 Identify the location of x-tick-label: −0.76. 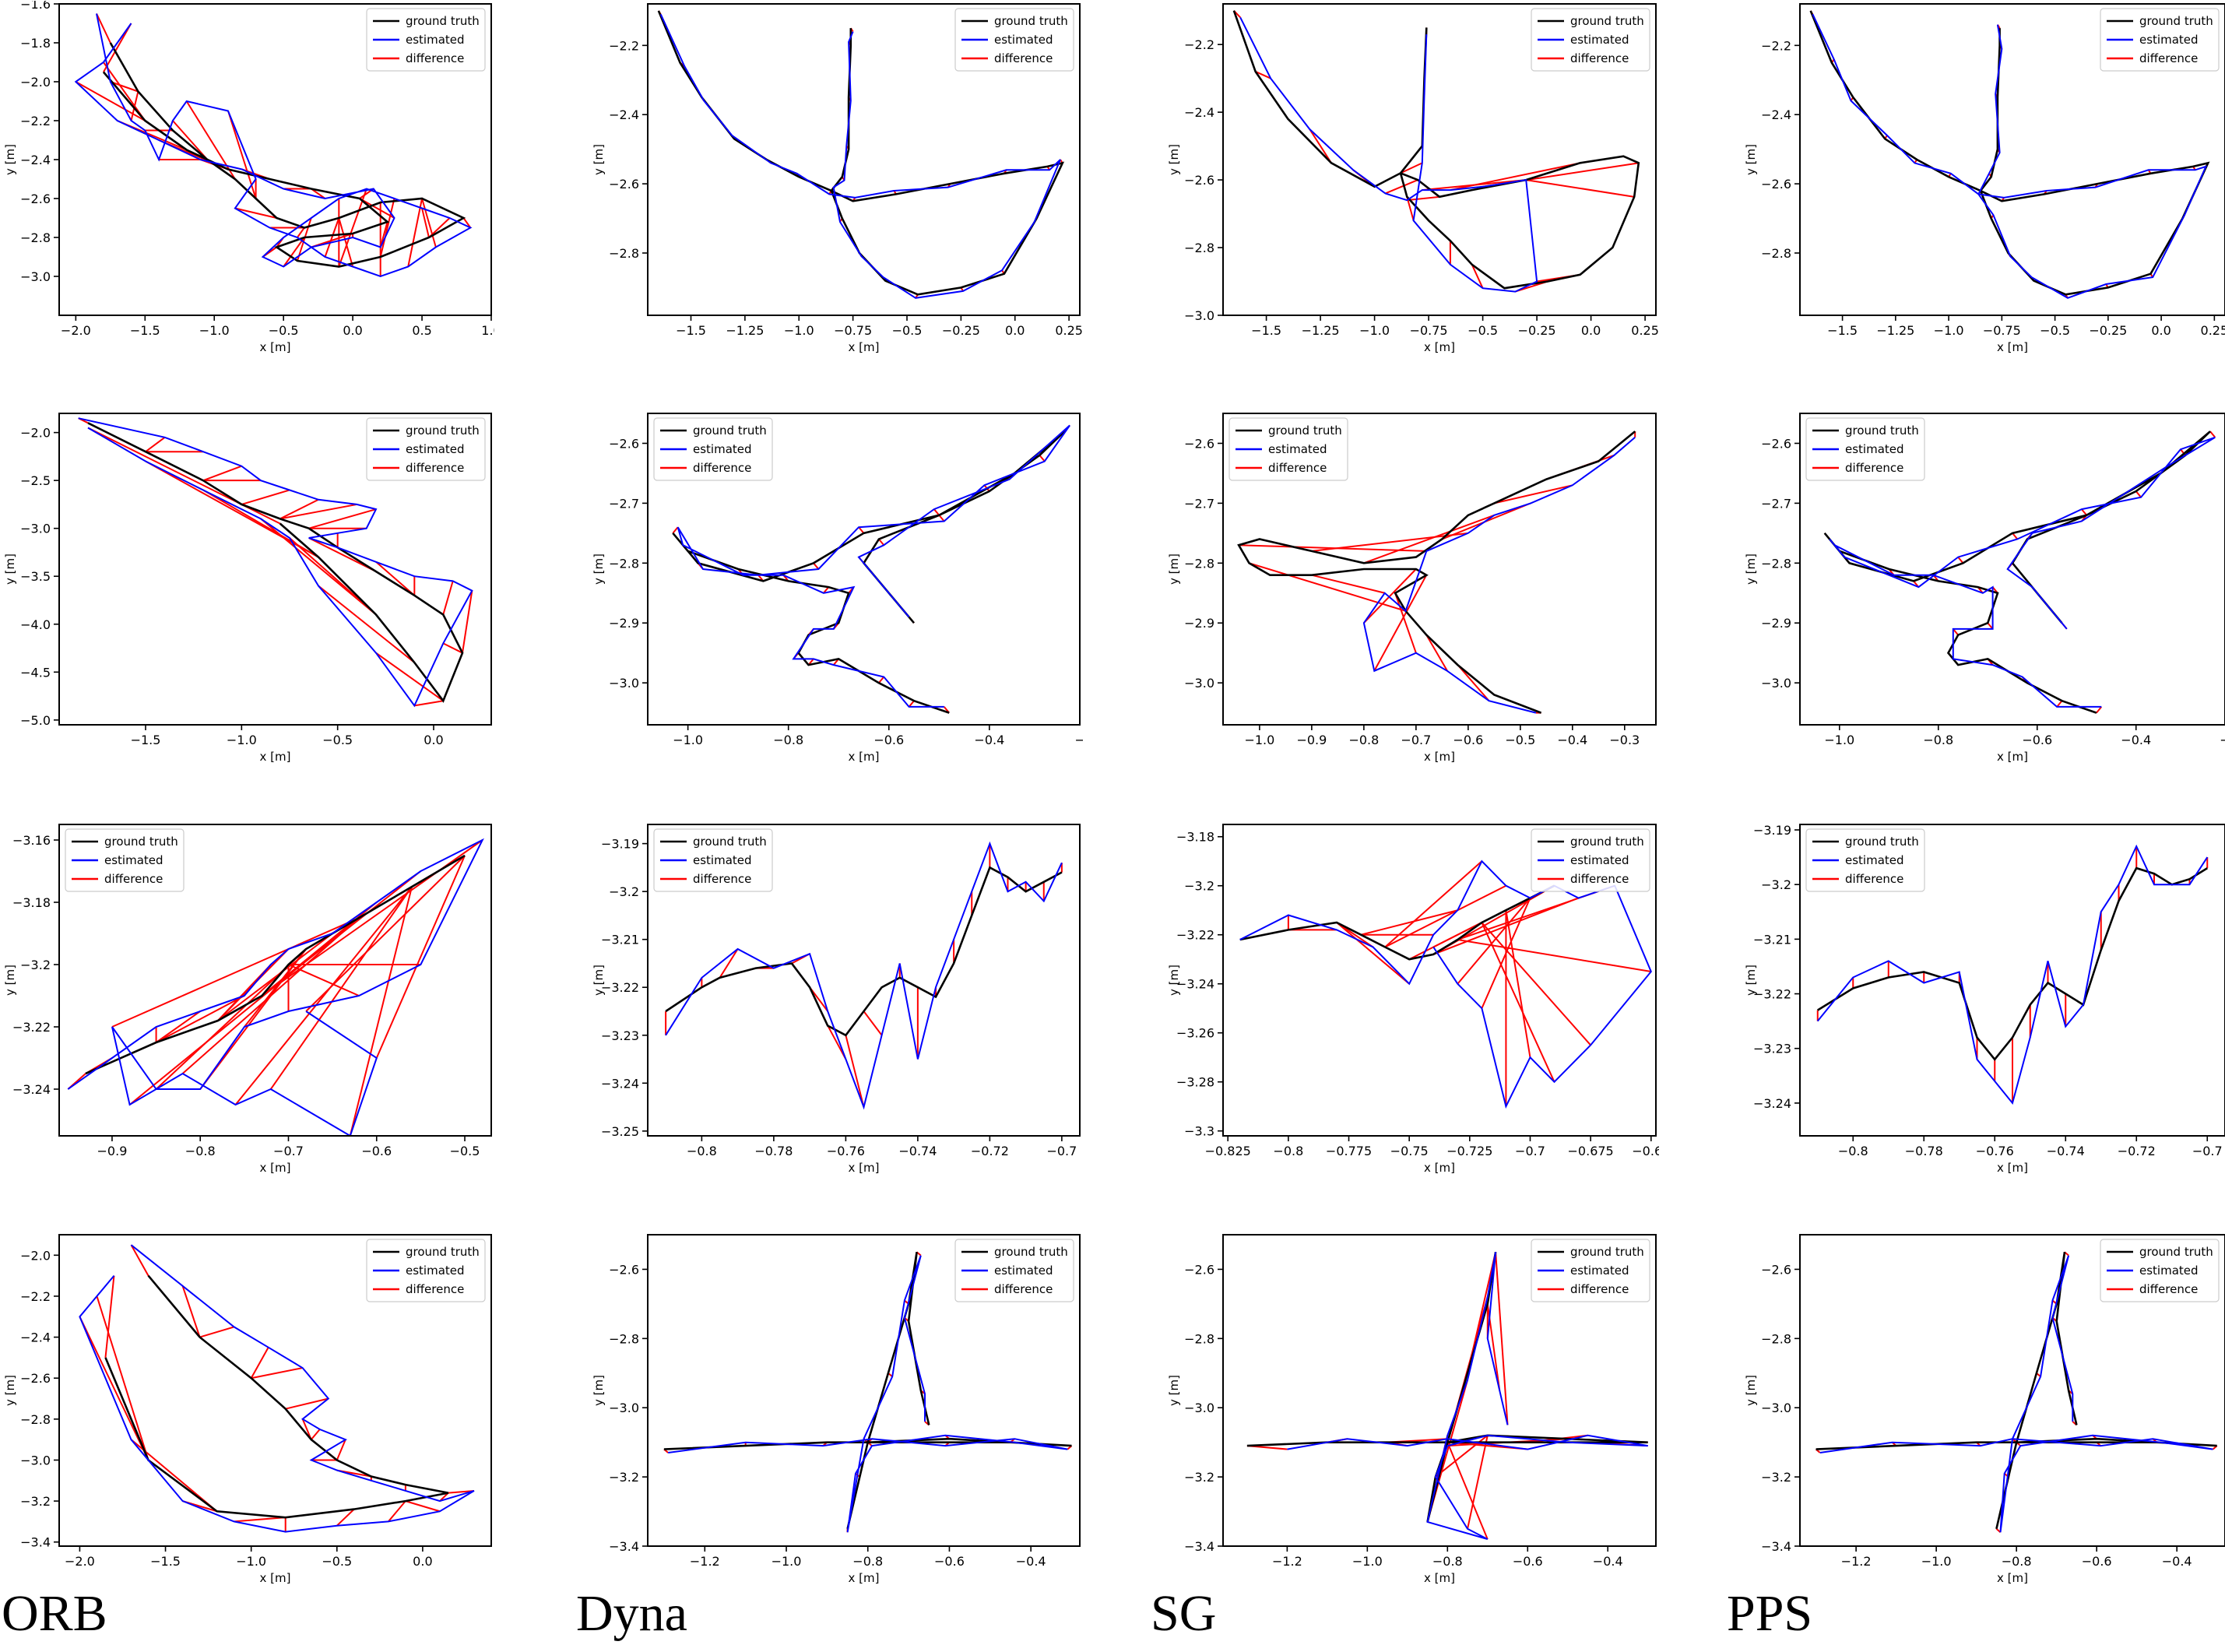
(846, 1151).